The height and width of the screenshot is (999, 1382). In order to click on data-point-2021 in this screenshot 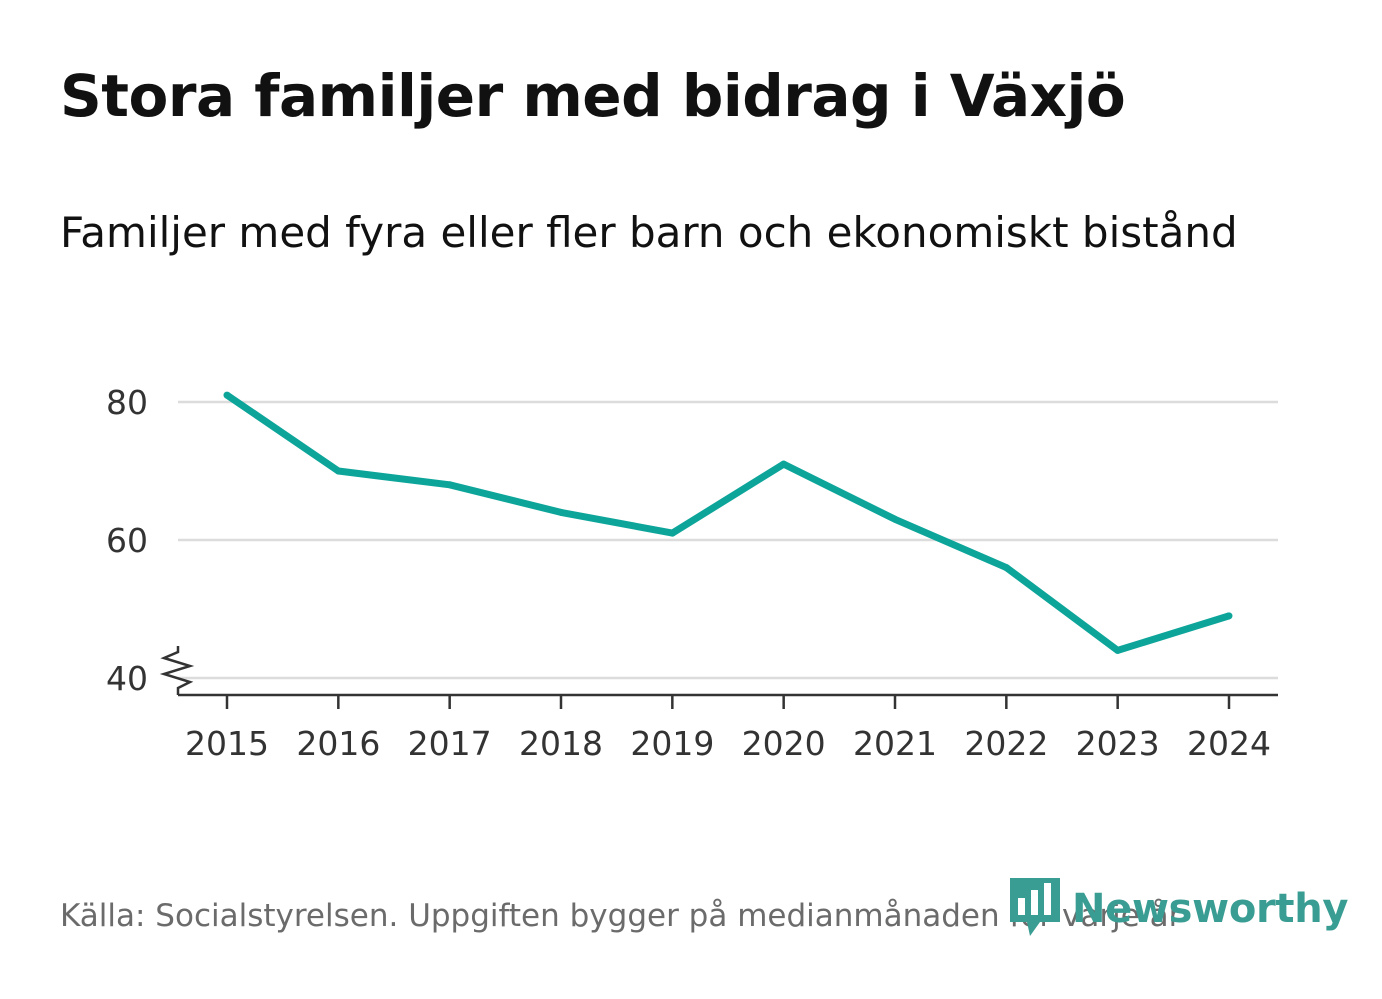, I will do `click(895, 519)`.